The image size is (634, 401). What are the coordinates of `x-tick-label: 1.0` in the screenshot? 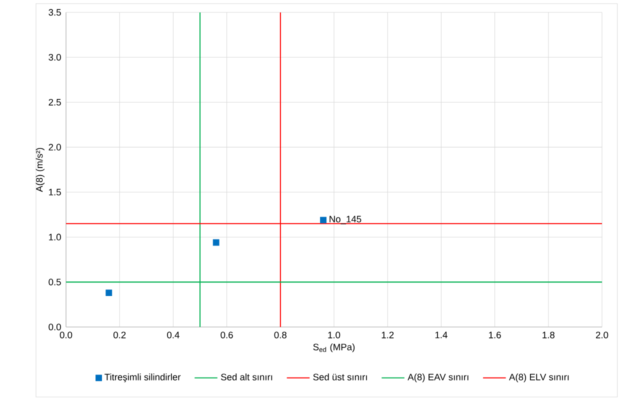 It's located at (334, 335).